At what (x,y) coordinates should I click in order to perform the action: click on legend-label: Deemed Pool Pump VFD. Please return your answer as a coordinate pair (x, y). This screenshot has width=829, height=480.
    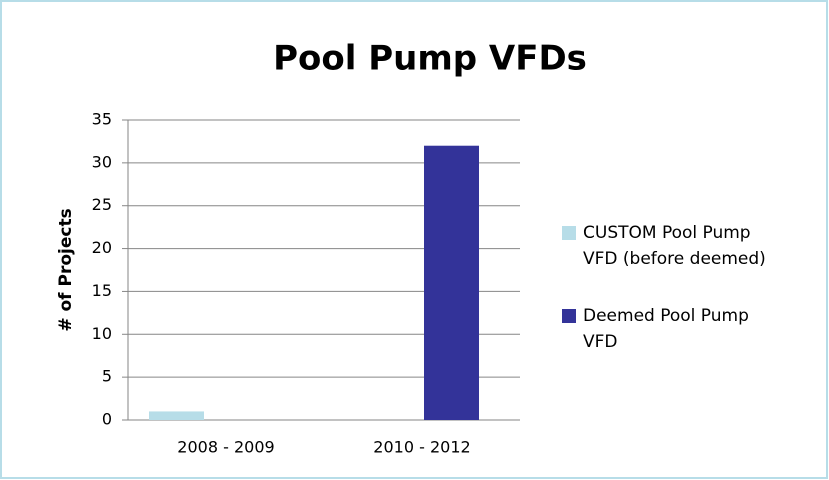
    Looking at the image, I should click on (666, 329).